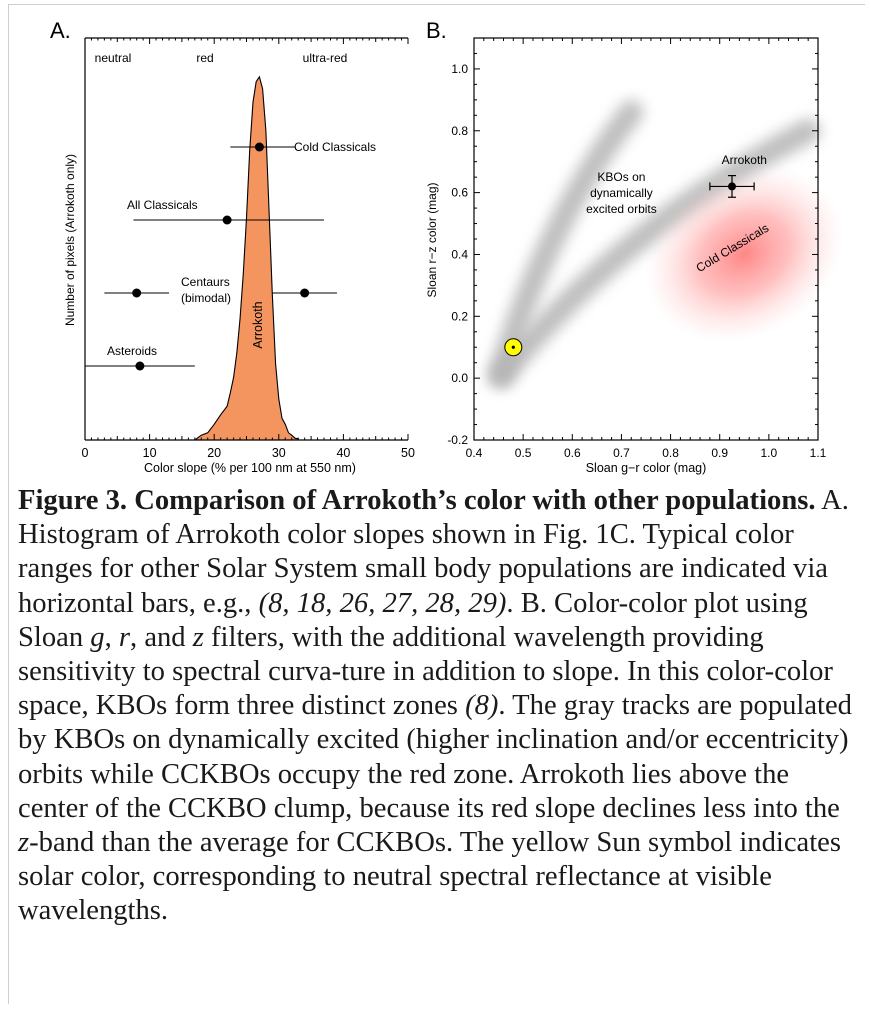 Image resolution: width=871 pixels, height=1009 pixels. What do you see at coordinates (513, 347) in the screenshot?
I see `sun-center-dot` at bounding box center [513, 347].